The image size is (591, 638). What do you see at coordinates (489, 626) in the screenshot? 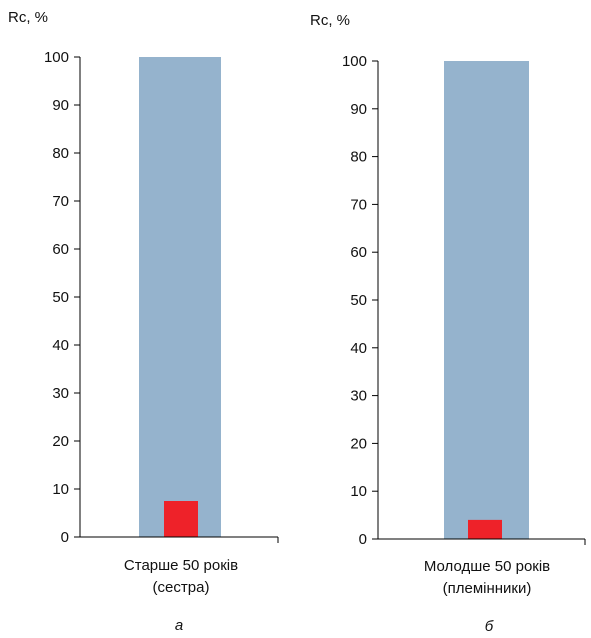
I see `panel-label: б` at bounding box center [489, 626].